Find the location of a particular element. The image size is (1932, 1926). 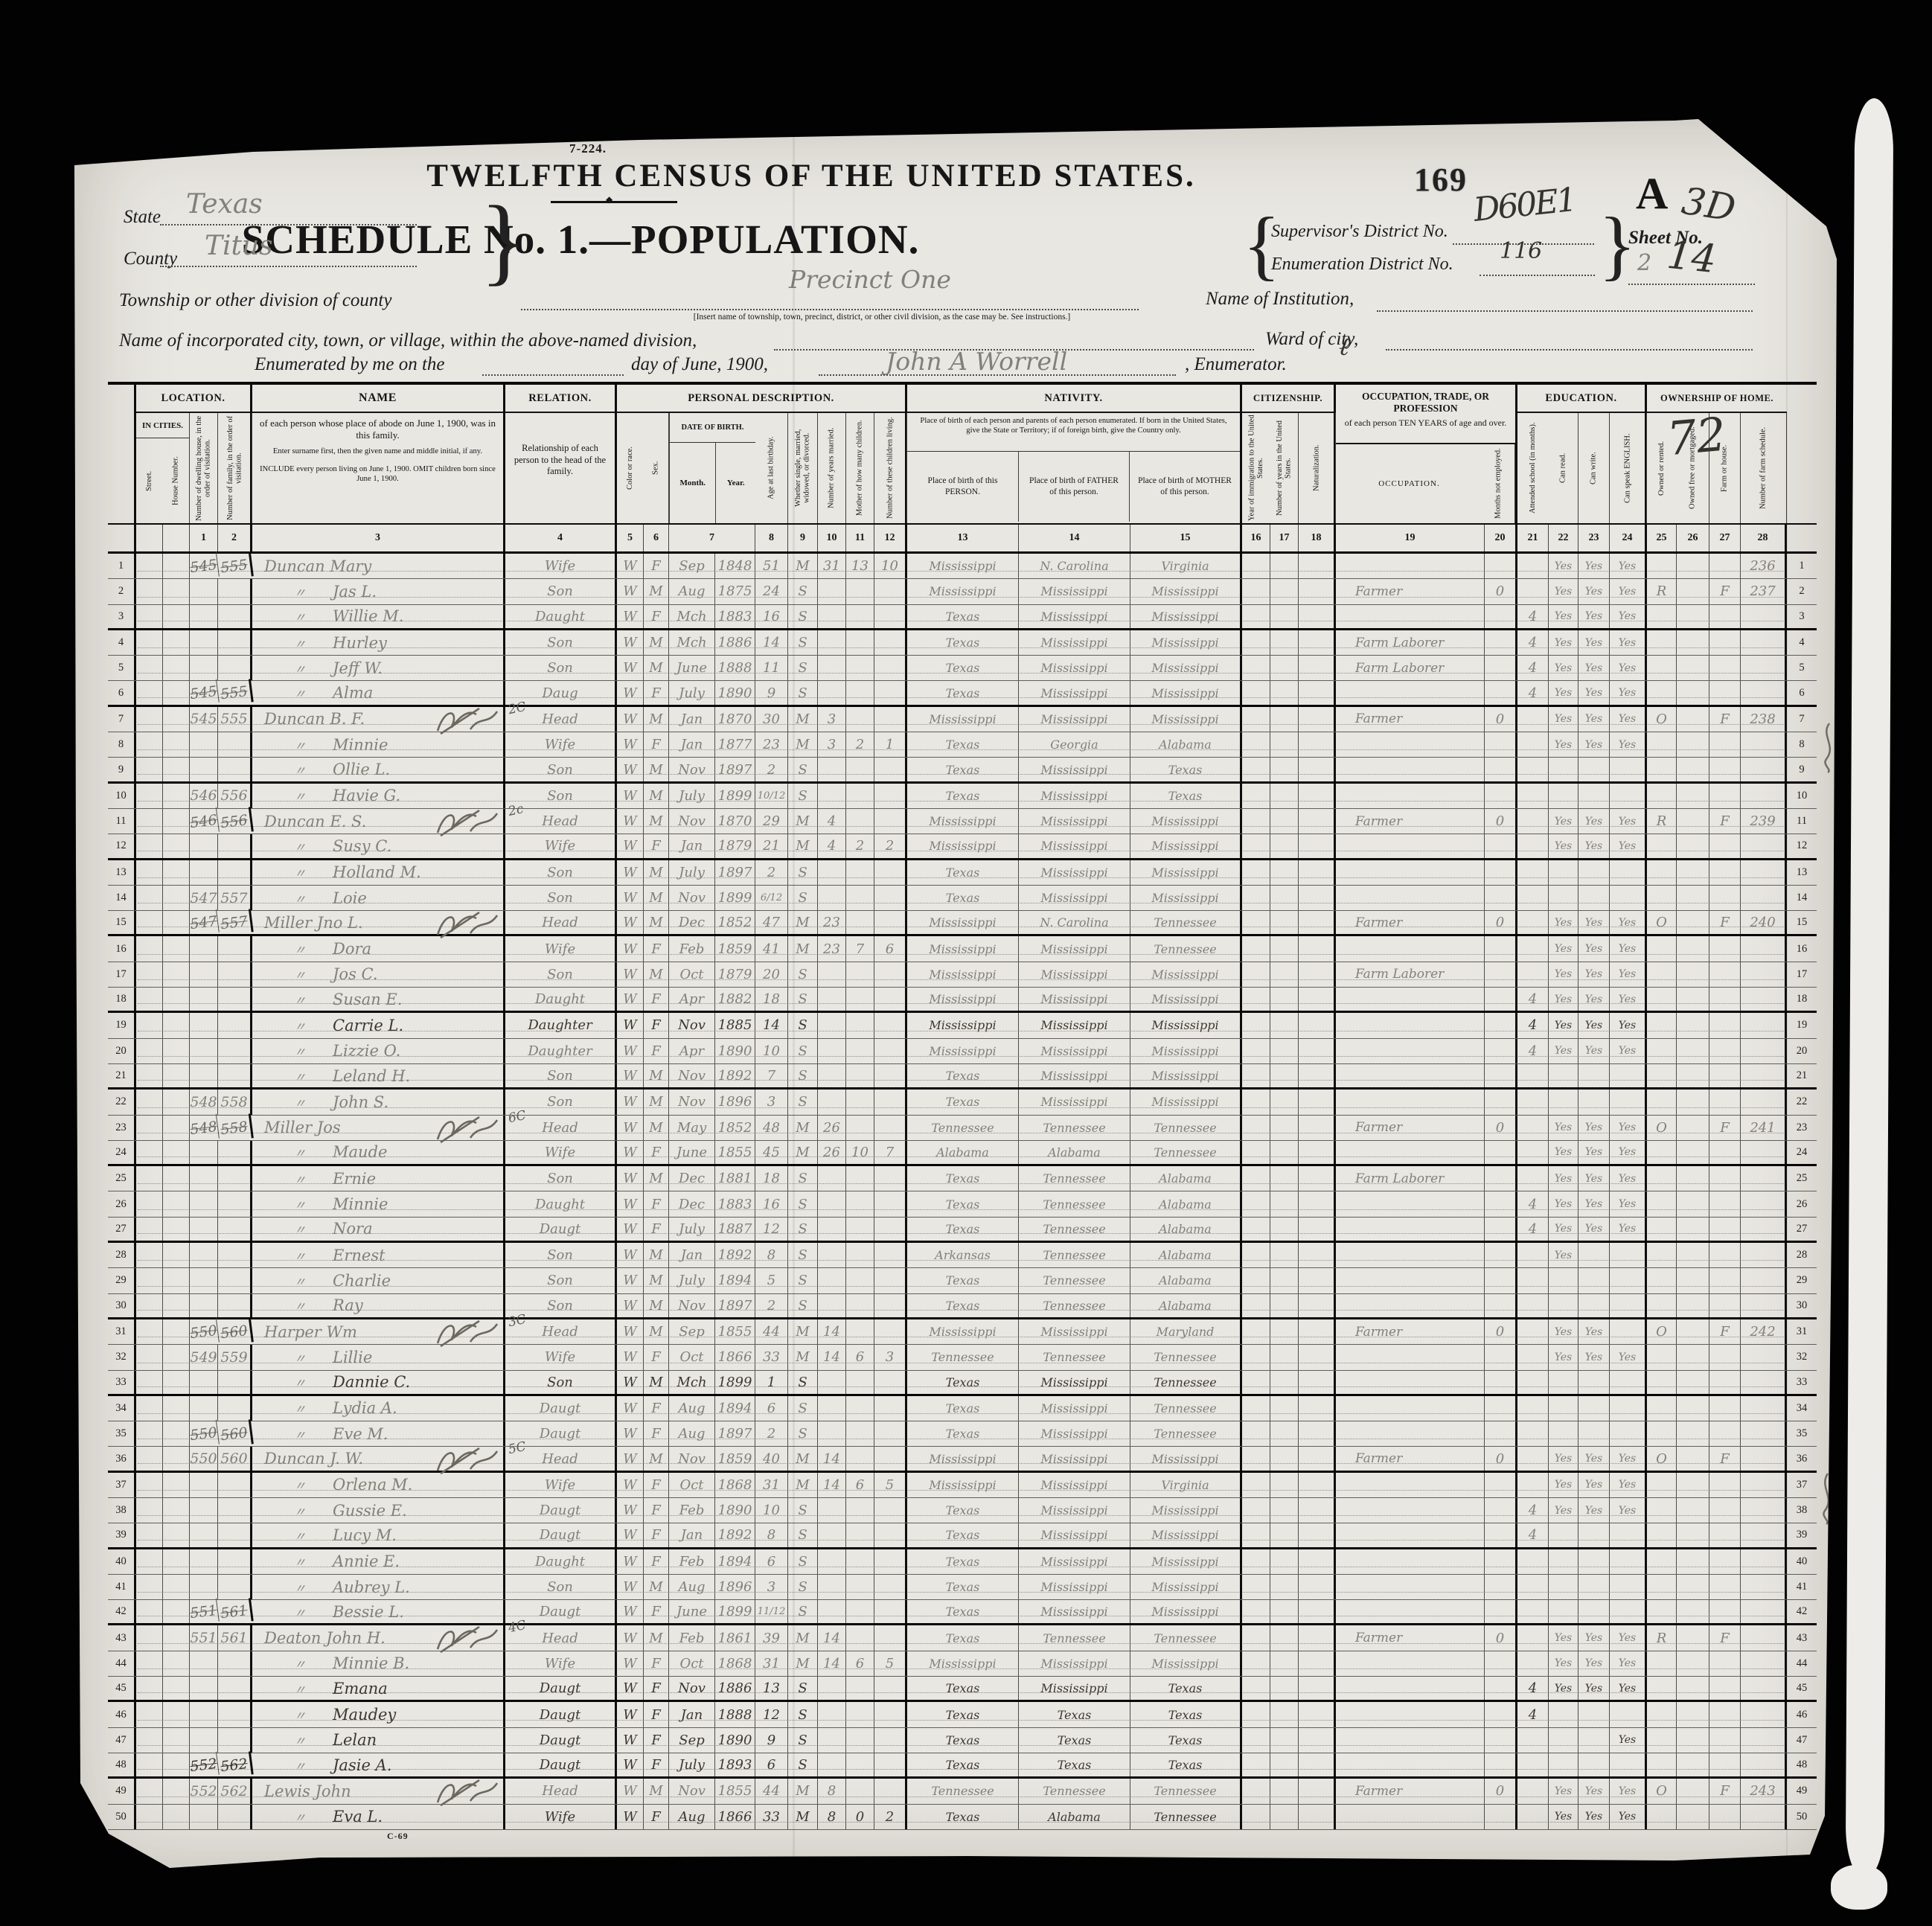

cell-ym: 23 is located at coordinates (832, 949).